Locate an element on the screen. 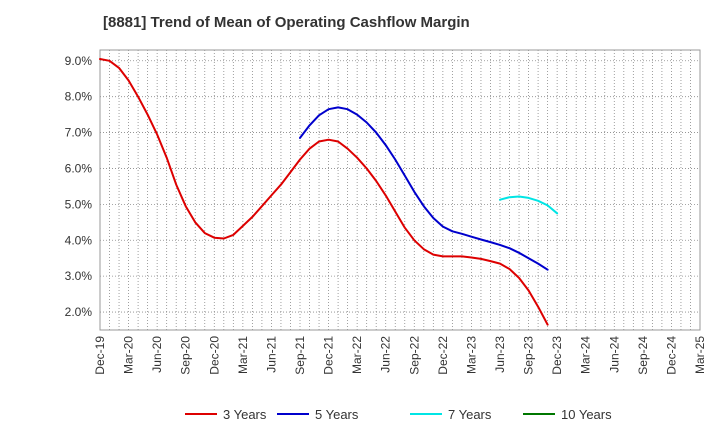 The image size is (720, 440). legend: 3 Years 5 Years 7 Years 10 Years is located at coordinates (398, 414).